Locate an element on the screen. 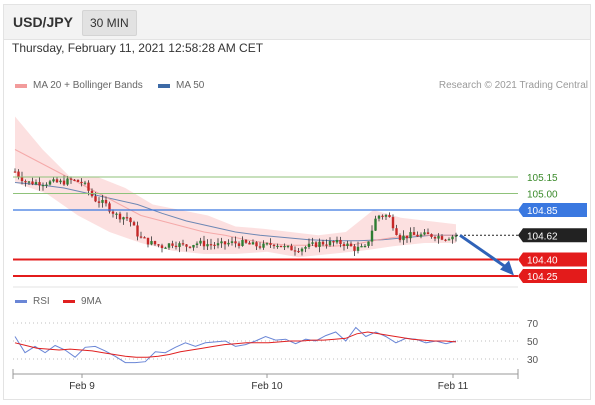 Image resolution: width=595 pixels, height=405 pixels. research-credit: Research © 2021 Trading Central is located at coordinates (513, 85).